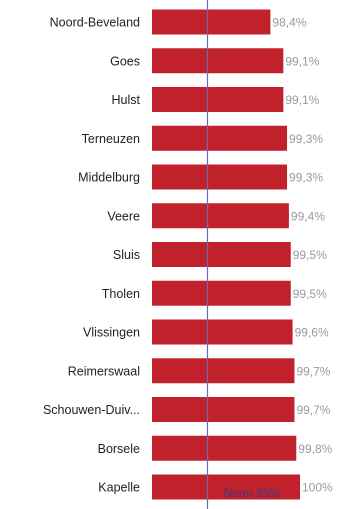  I want to click on category-label: Terneuzen, so click(111, 139).